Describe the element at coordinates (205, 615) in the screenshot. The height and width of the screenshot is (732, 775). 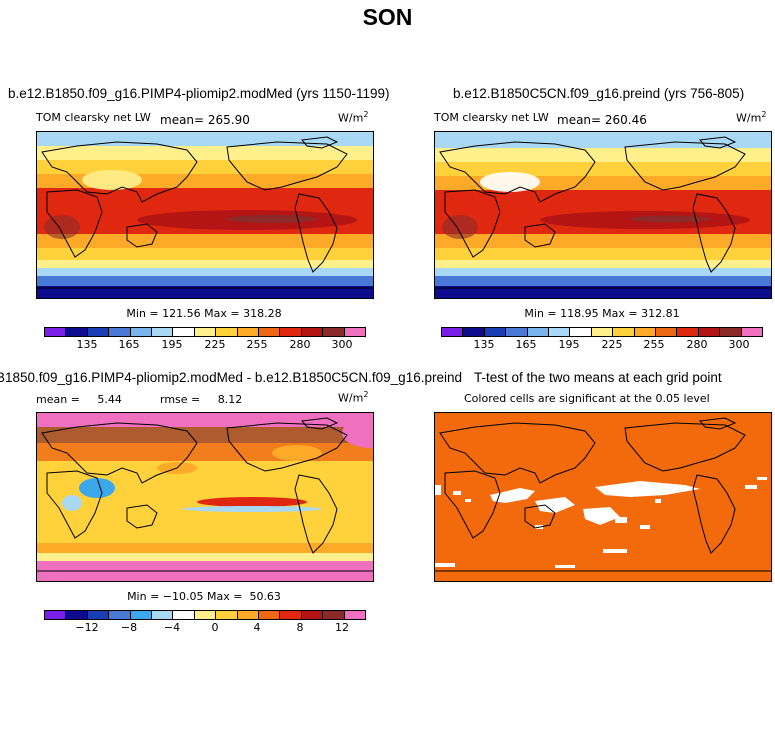
I see `colorbar-bottom-left` at that location.